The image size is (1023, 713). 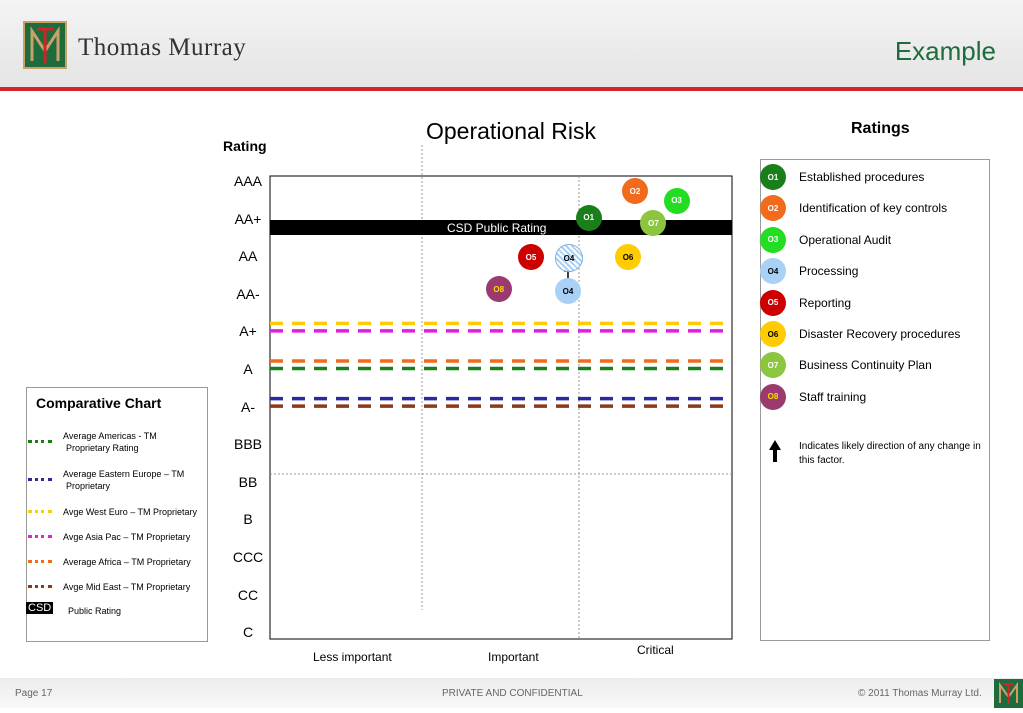 I want to click on confidential-label: PRIVATE AND CONFIDENTIAL, so click(x=512, y=693).